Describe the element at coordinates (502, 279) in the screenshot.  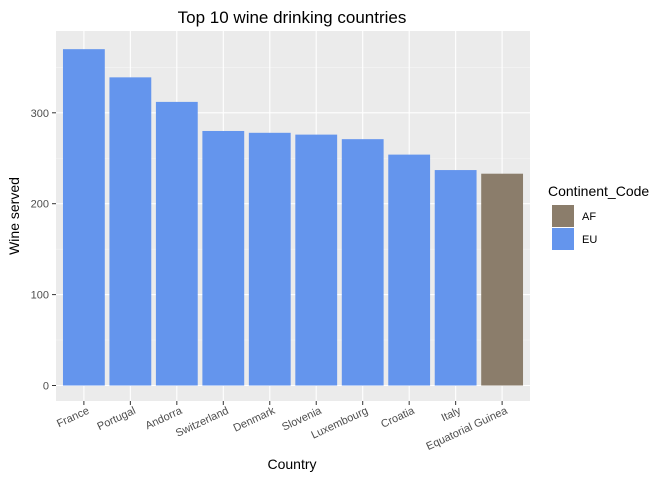
I see `bar-equatorial-guinea` at that location.